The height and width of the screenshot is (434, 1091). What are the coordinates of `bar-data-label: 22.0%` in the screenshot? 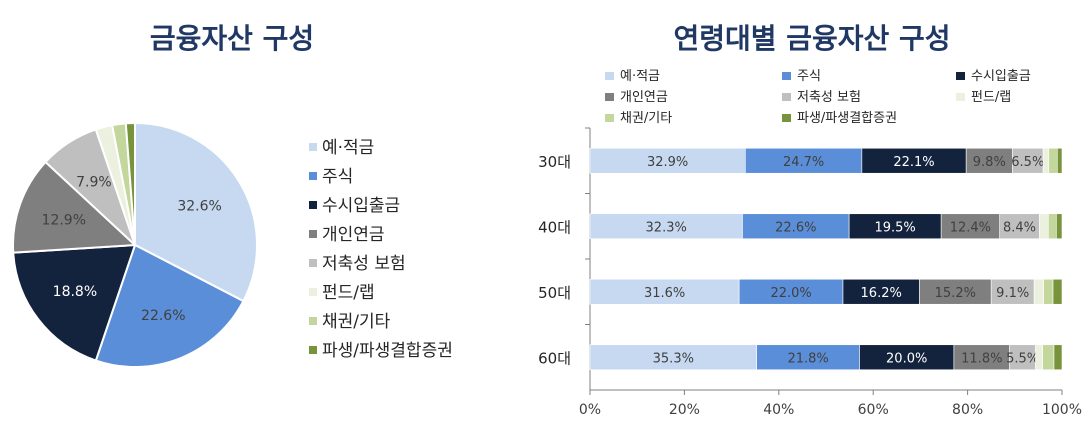 It's located at (790, 293).